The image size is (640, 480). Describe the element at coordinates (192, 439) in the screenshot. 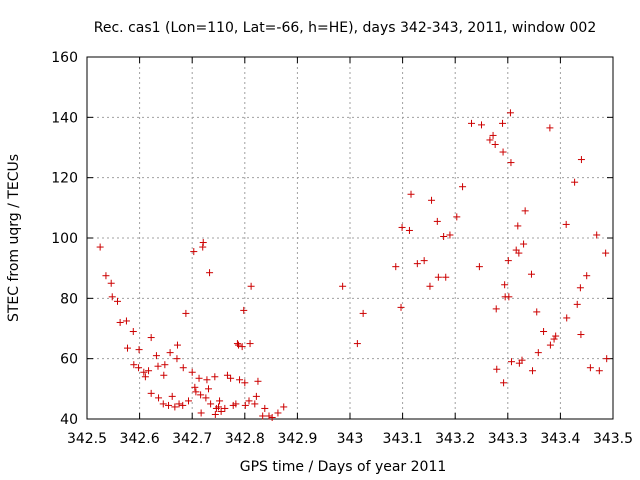

I see `x-tick-label: 342.7` at that location.